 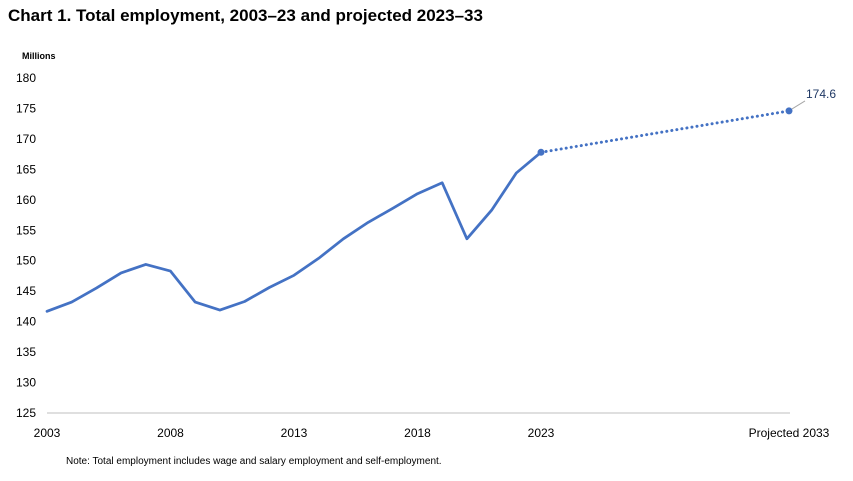 I want to click on marker-layer: 174.6, so click(x=686, y=121).